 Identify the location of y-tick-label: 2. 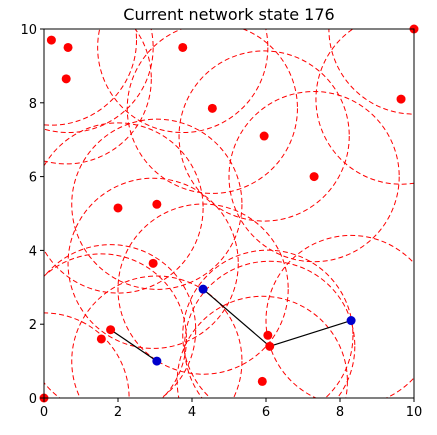
(33, 325).